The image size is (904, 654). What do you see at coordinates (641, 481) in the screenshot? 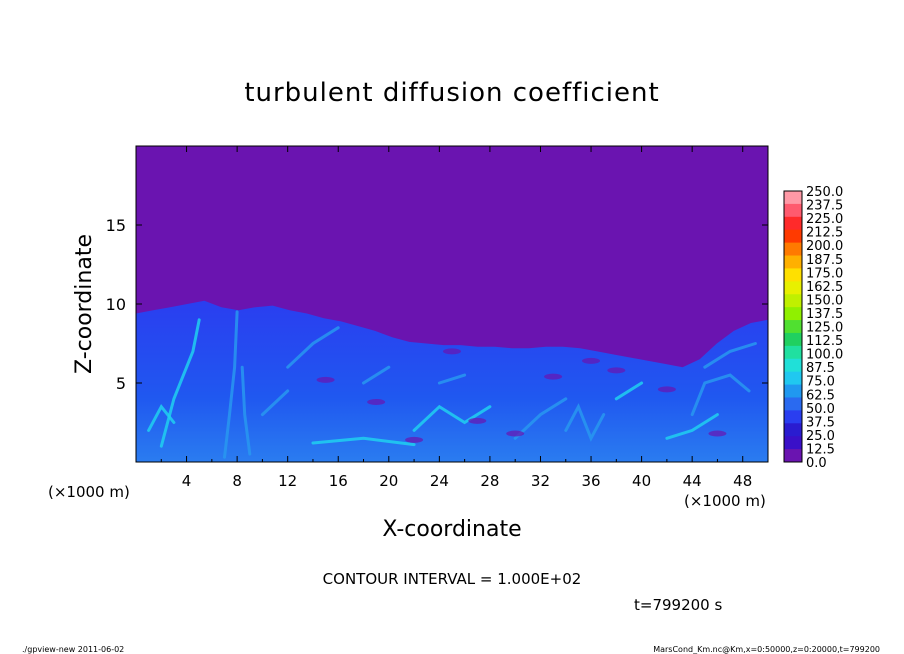
I see `x-tick-label: 40` at bounding box center [641, 481].